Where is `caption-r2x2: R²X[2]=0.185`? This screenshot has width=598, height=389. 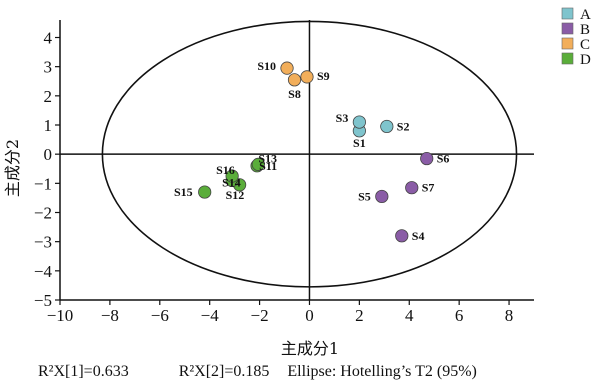 caption-r2x2: R²X[2]=0.185 is located at coordinates (224, 371).